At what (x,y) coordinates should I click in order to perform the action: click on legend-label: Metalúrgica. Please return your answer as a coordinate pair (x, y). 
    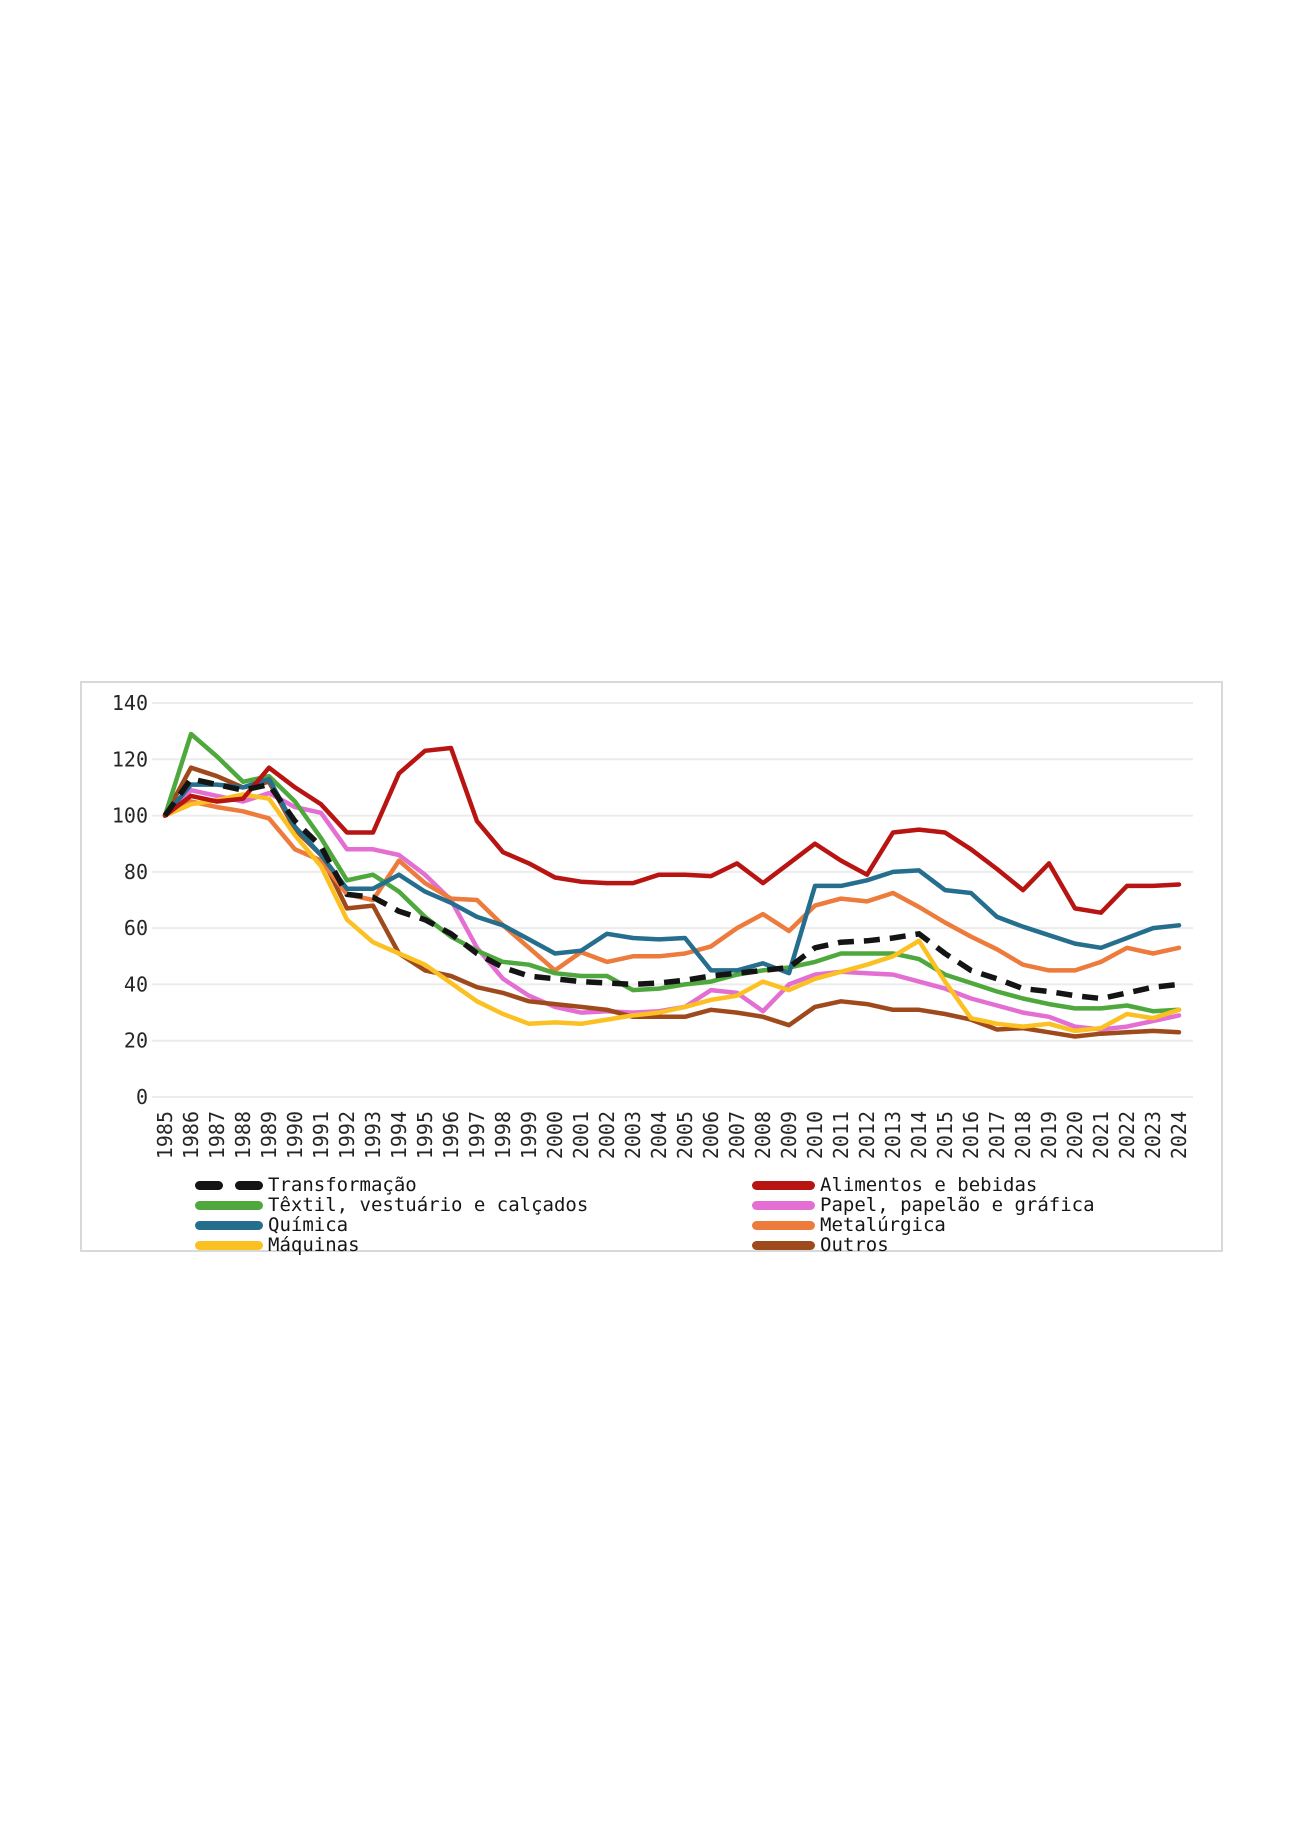
    Looking at the image, I should click on (883, 1225).